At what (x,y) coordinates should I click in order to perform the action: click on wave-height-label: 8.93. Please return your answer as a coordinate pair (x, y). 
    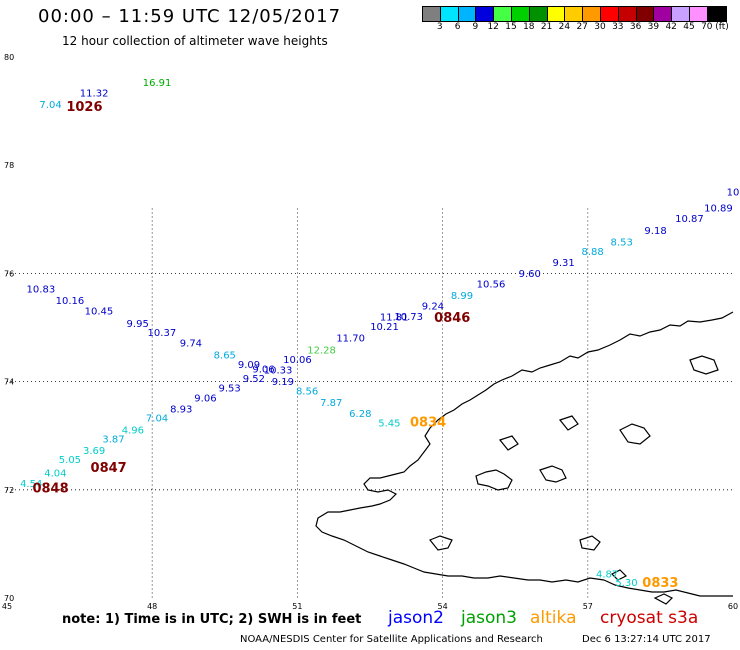
    Looking at the image, I should click on (181, 409).